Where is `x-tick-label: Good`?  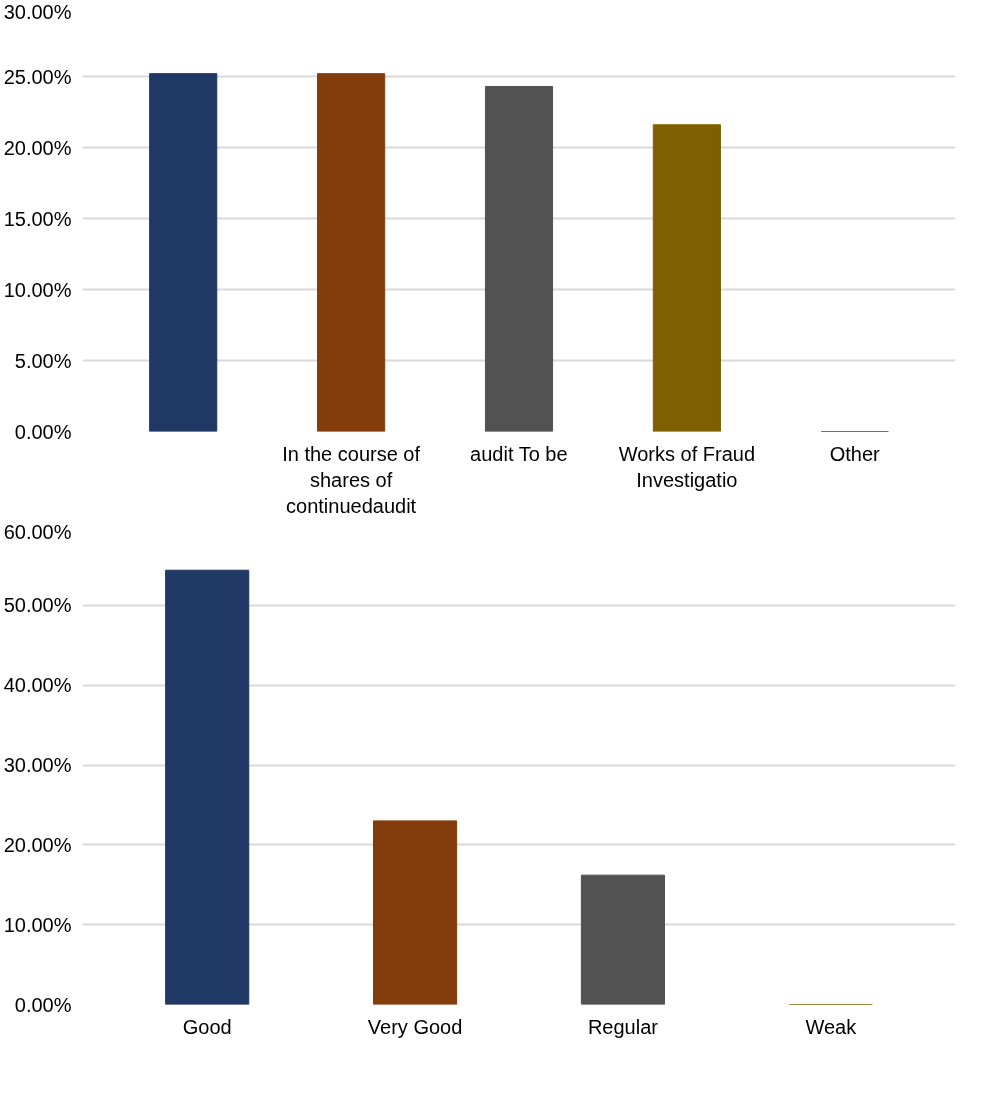 x-tick-label: Good is located at coordinates (207, 1026).